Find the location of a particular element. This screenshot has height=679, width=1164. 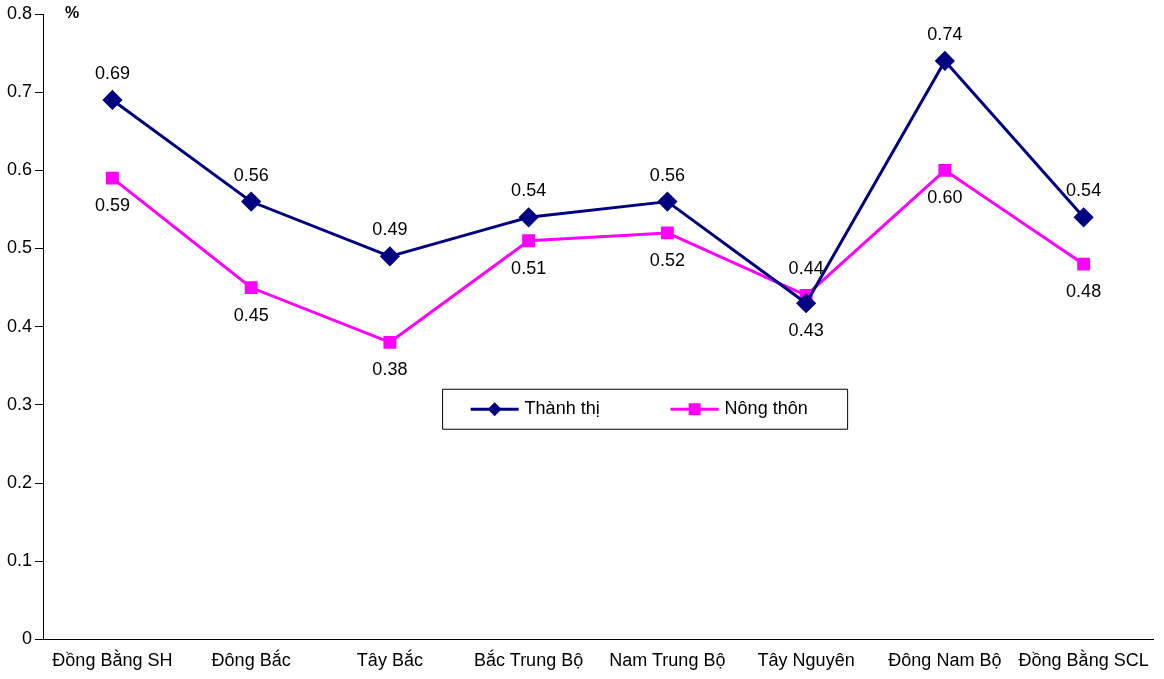

legend-label: Nông thôn is located at coordinates (766, 408).